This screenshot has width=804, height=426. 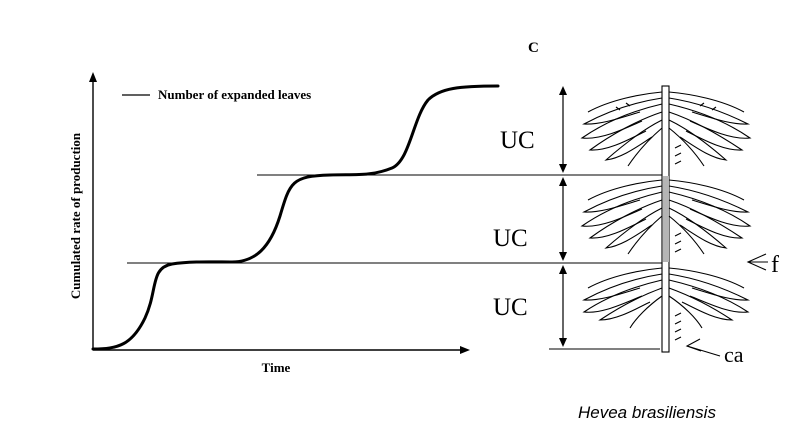 What do you see at coordinates (510, 238) in the screenshot?
I see `unit-label-middle: UC` at bounding box center [510, 238].